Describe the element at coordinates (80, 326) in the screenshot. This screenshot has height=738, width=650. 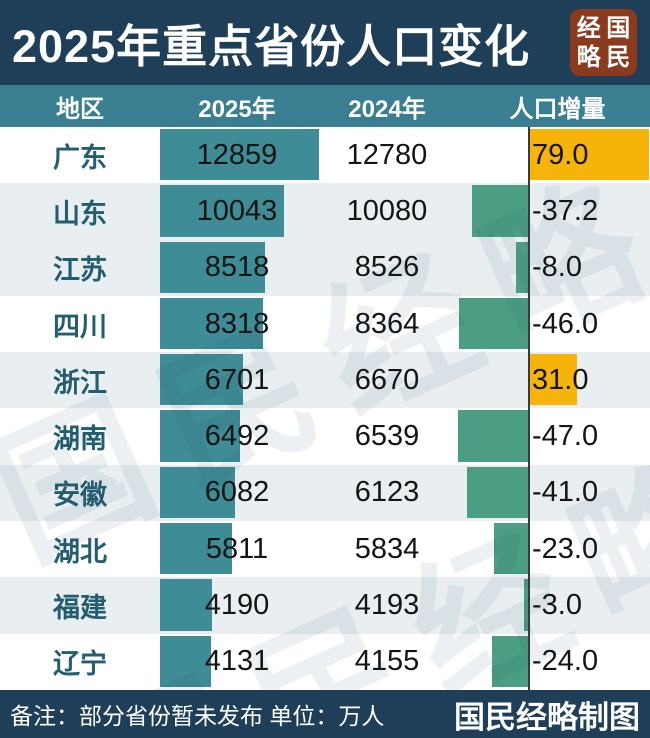
I see `region-label: 四川` at that location.